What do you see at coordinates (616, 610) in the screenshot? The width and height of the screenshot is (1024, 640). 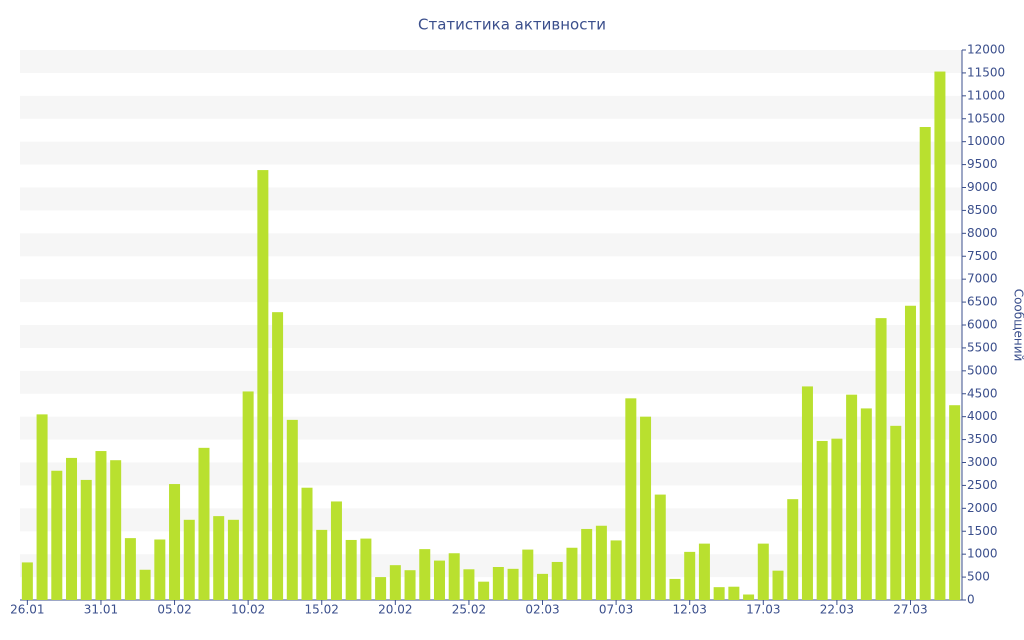 I see `x-tick-label: 07.03` at bounding box center [616, 610].